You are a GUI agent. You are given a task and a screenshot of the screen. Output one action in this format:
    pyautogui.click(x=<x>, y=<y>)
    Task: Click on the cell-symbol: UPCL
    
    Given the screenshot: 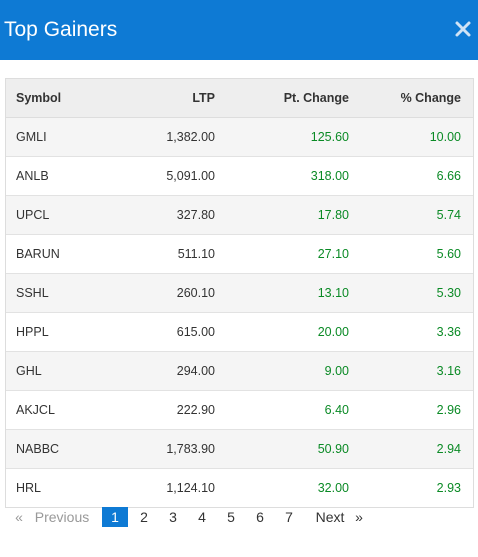 What is the action you would take?
    pyautogui.click(x=62, y=215)
    